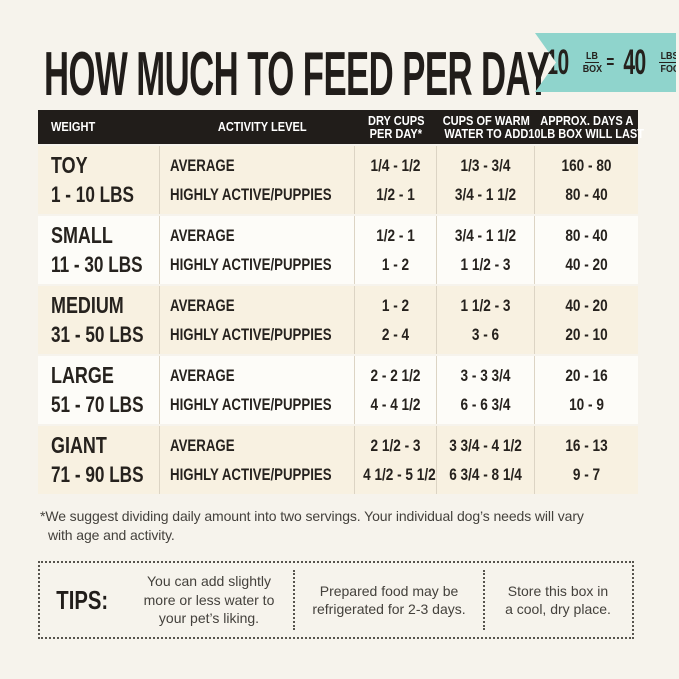 The width and height of the screenshot is (679, 679). I want to click on badge-lb-label: LB, so click(592, 55).